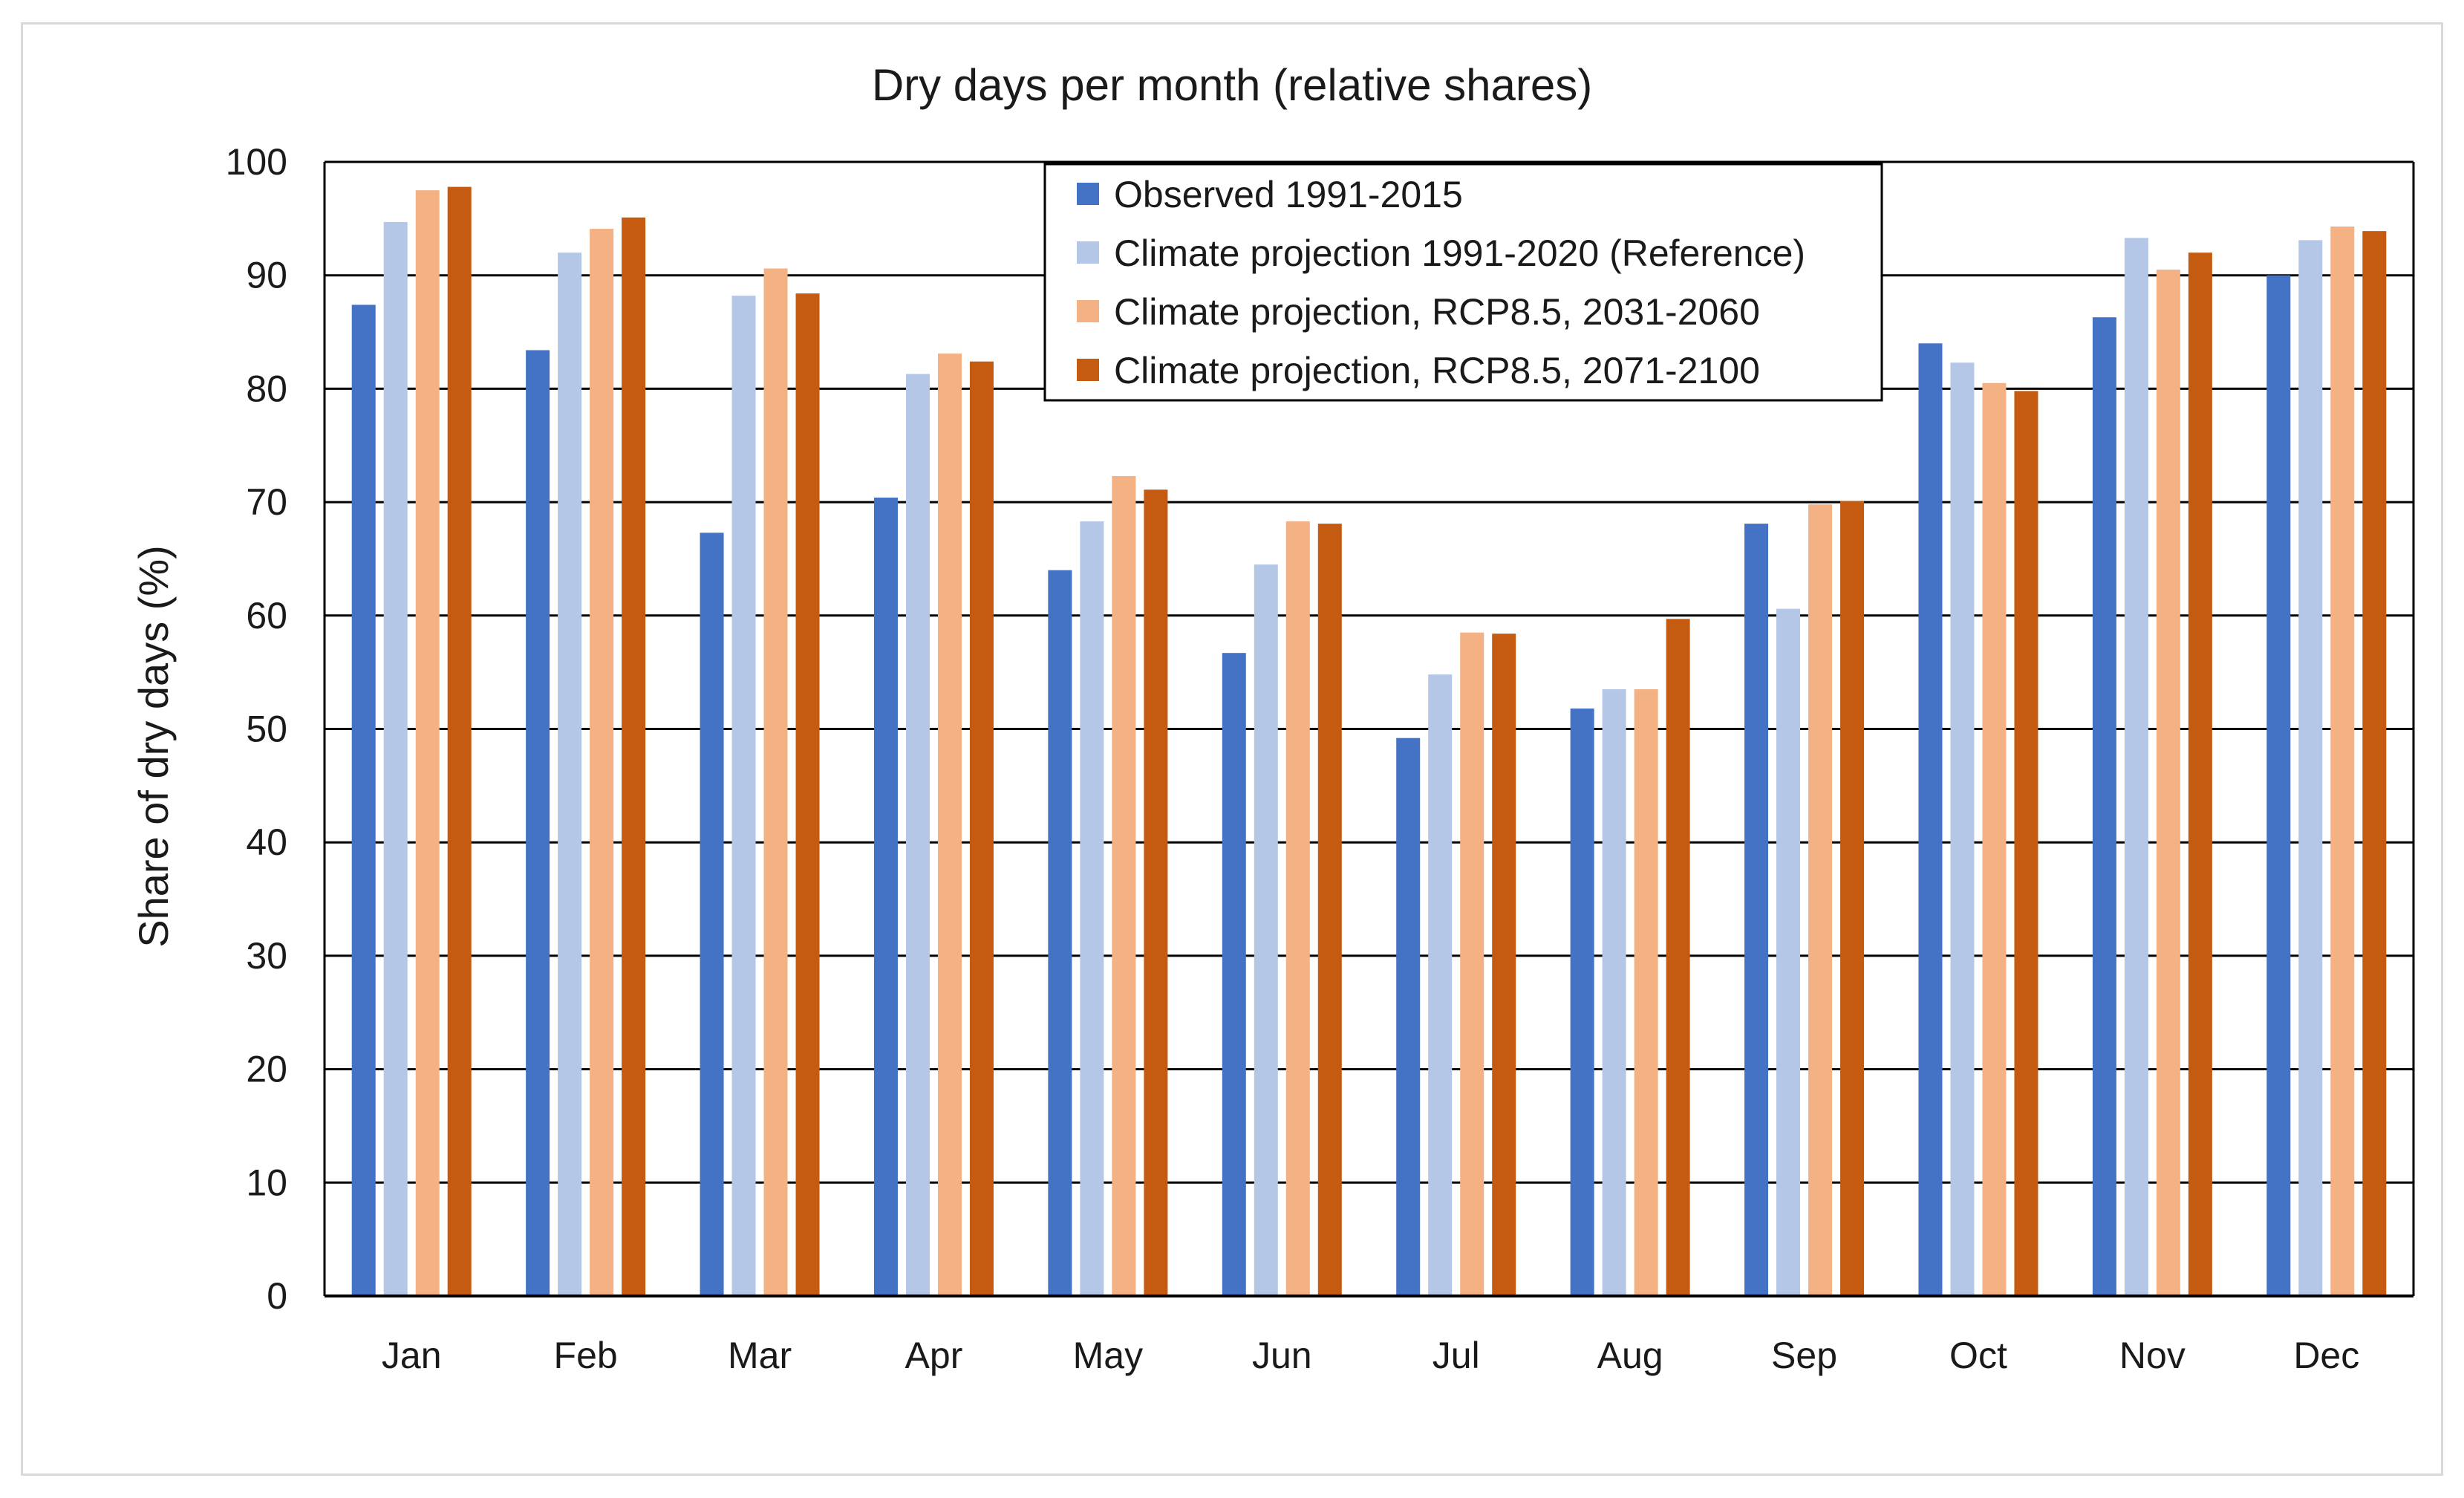  I want to click on x-tick-label: Nov, so click(2152, 1355).